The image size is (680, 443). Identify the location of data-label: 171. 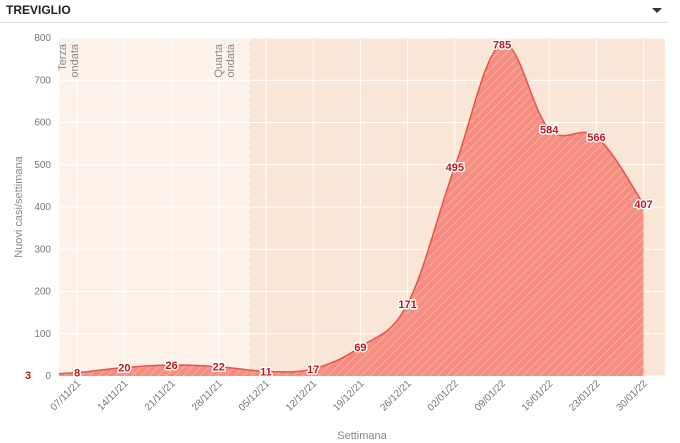
(407, 305).